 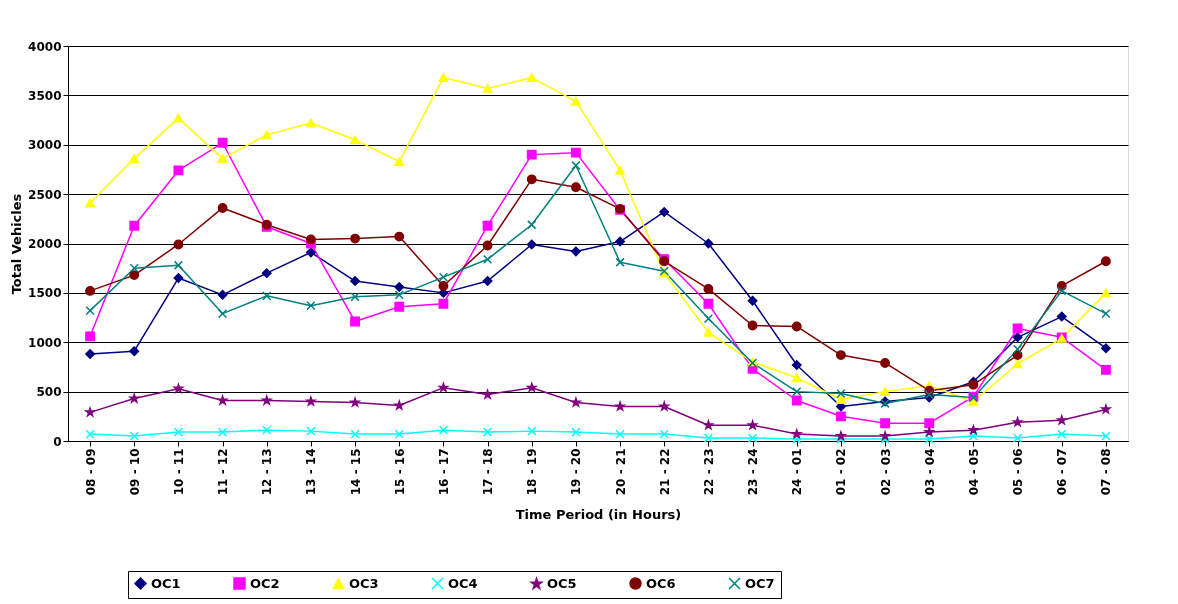 What do you see at coordinates (973, 472) in the screenshot?
I see `x-tick-label: 04 - 05` at bounding box center [973, 472].